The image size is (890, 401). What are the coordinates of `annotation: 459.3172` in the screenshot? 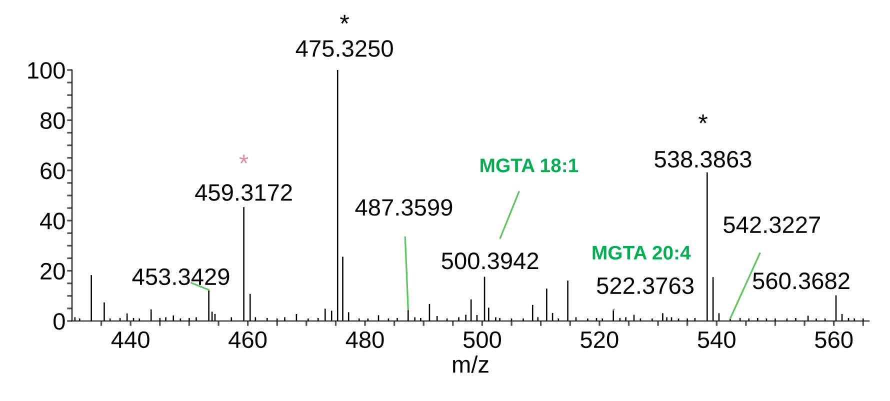 It's located at (243, 192).